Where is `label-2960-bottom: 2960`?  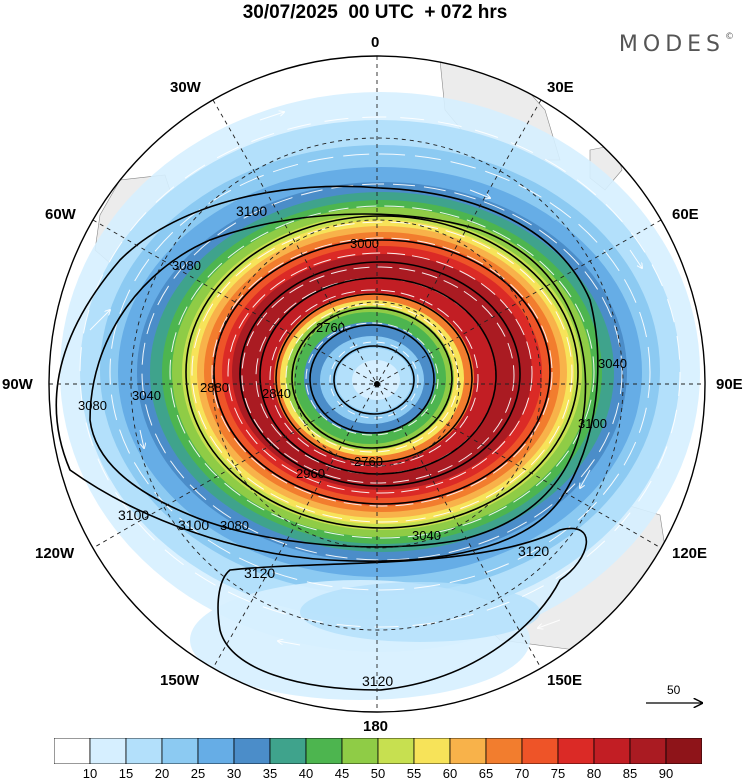 label-2960-bottom: 2960 is located at coordinates (310, 473).